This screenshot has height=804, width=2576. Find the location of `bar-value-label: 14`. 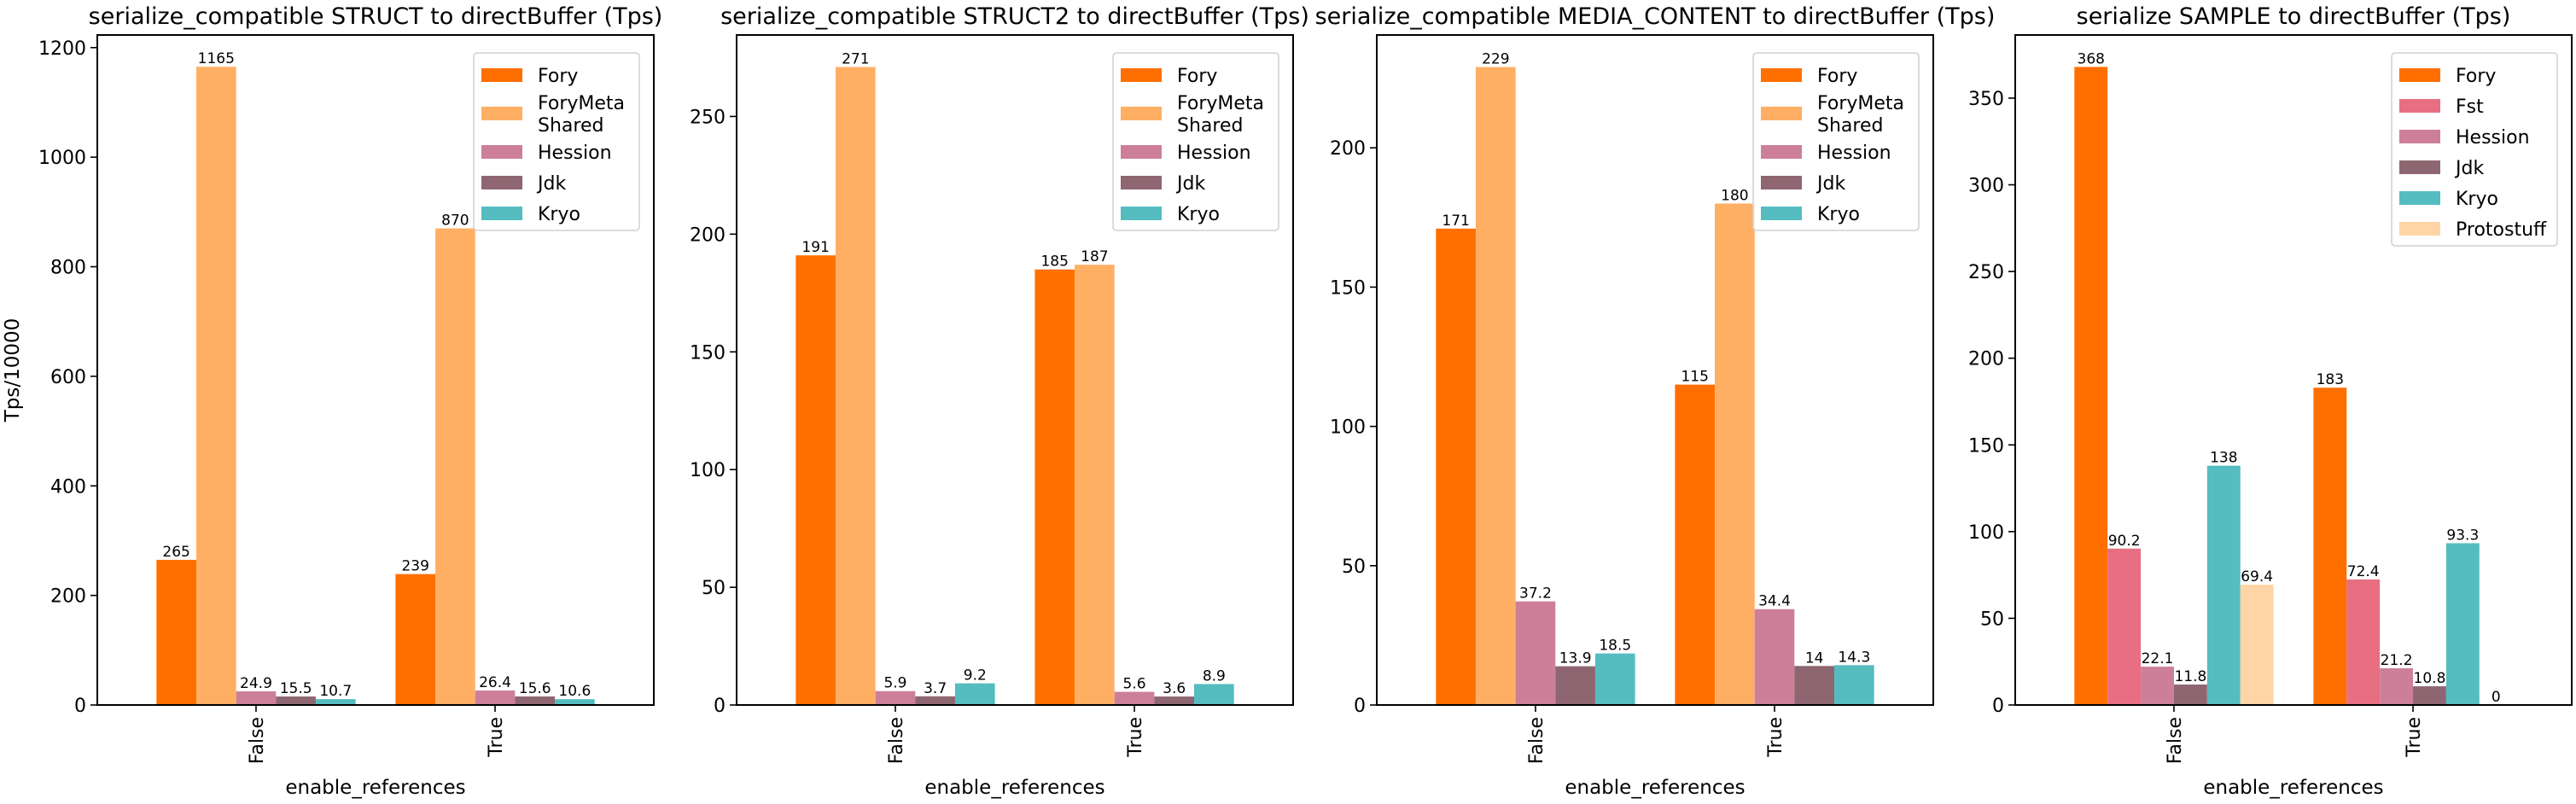

bar-value-label: 14 is located at coordinates (1814, 658).